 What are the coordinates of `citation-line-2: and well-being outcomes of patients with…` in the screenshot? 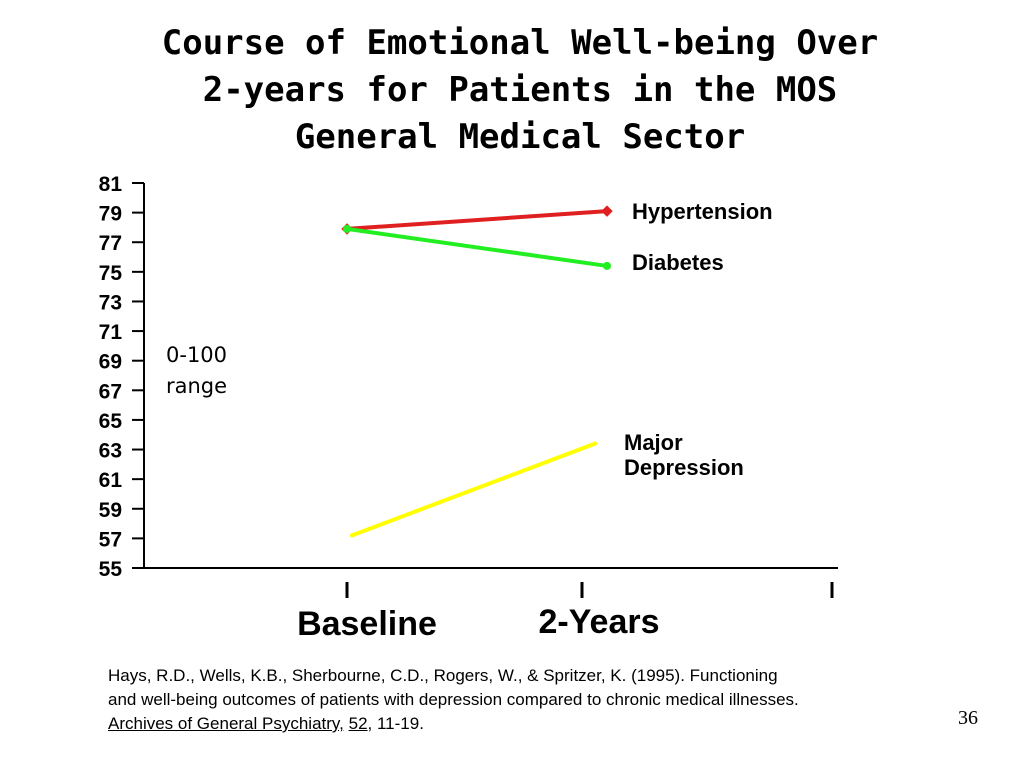 It's located at (453, 699).